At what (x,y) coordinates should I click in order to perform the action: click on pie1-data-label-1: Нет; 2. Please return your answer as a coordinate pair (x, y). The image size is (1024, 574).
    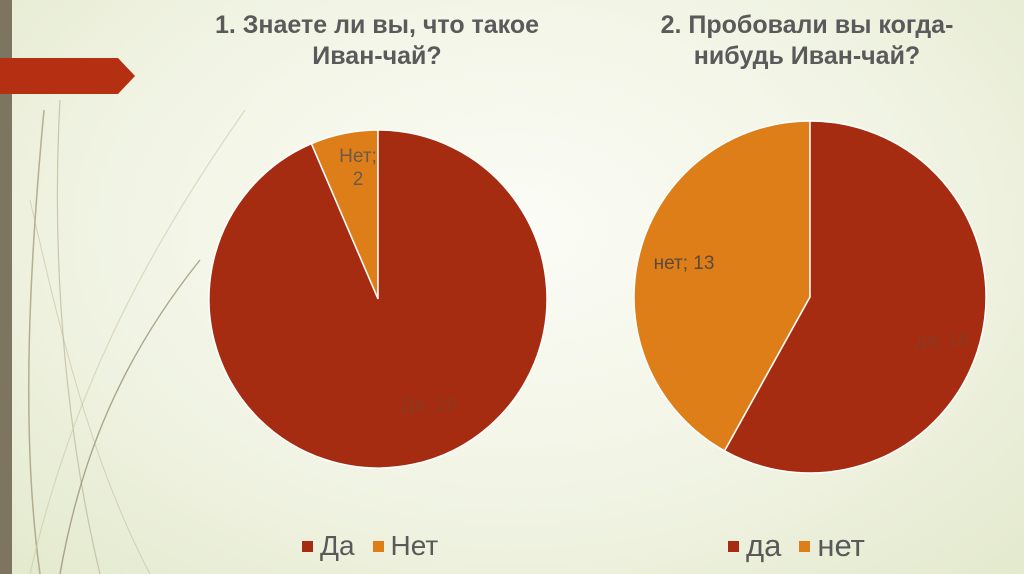
    Looking at the image, I should click on (358, 168).